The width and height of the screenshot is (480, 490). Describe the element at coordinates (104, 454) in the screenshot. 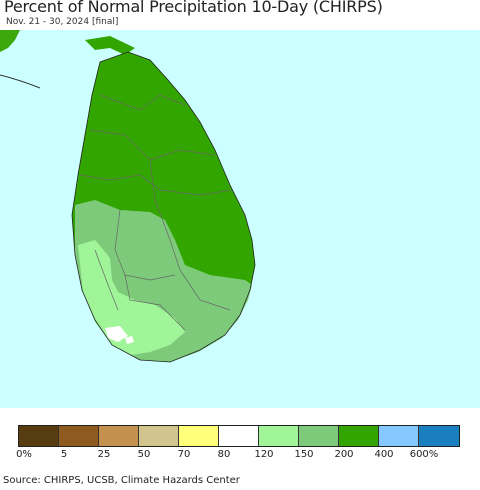

I see `legend-tick-label: 25` at that location.